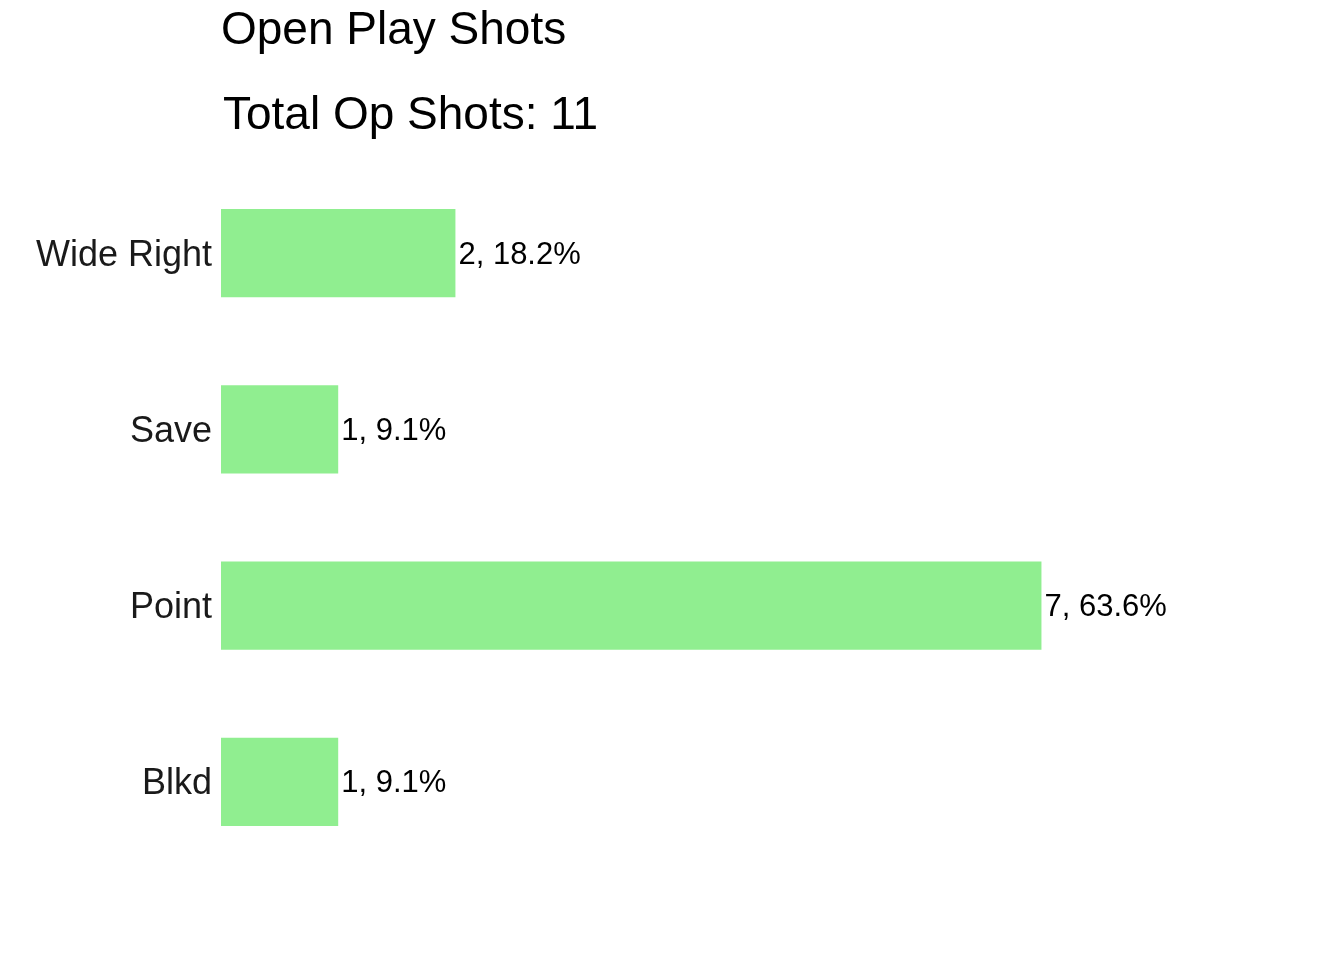  Describe the element at coordinates (1105, 606) in the screenshot. I see `data-label: 7, 63.6%` at that location.